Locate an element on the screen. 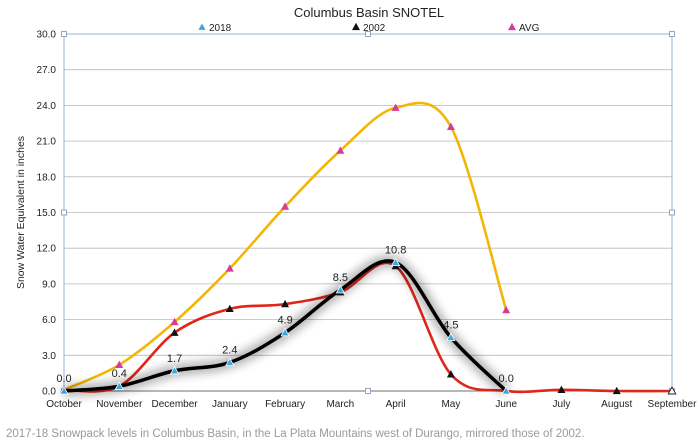 This screenshot has height=448, width=700. y-tick-label: 24.0 is located at coordinates (47, 106).